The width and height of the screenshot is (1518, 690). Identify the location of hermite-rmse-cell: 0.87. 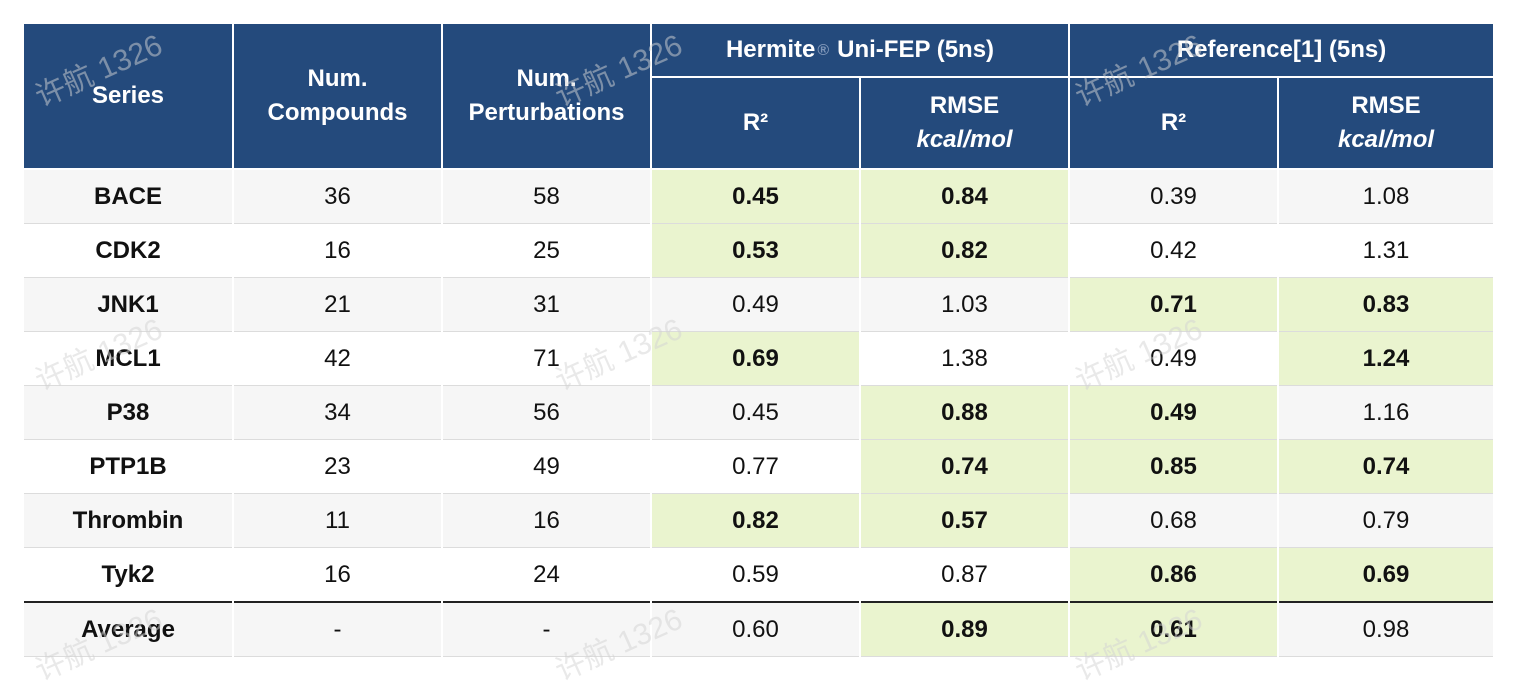
(965, 575).